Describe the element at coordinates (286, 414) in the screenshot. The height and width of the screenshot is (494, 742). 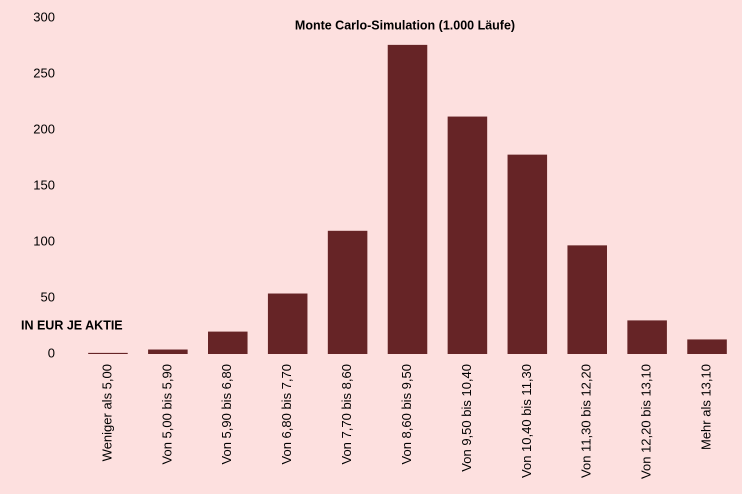
I see `x-tick-label: Von 6,80 bis 7,70` at that location.